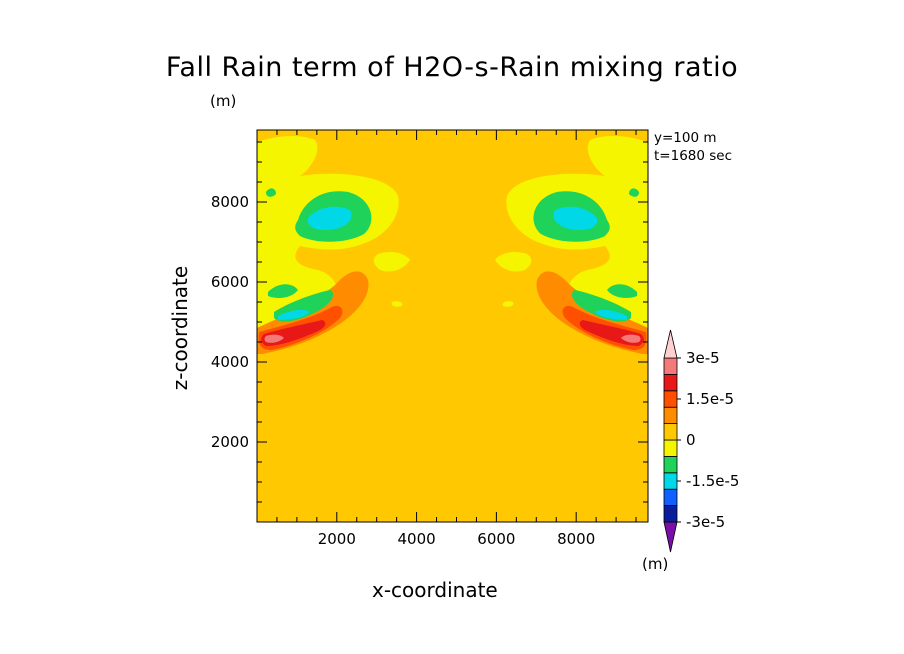  Describe the element at coordinates (230, 202) in the screenshot. I see `y-tick-label: 8000` at that location.